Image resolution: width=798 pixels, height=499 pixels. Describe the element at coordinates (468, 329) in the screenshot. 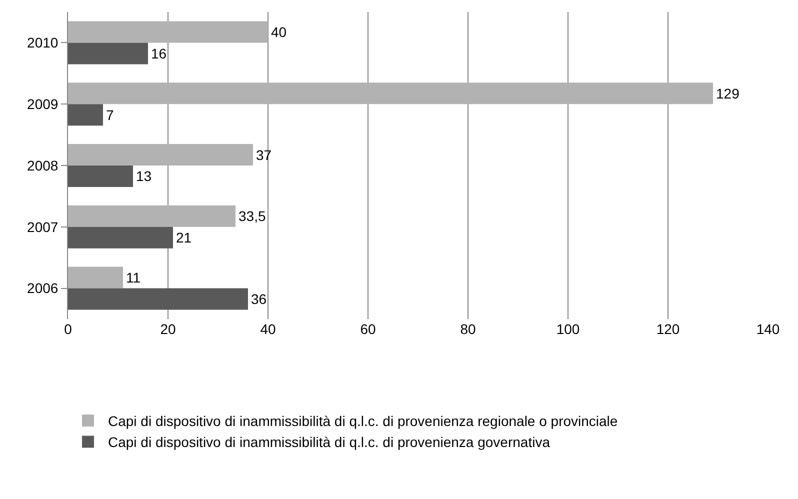

I see `x-tick-label: 80` at that location.